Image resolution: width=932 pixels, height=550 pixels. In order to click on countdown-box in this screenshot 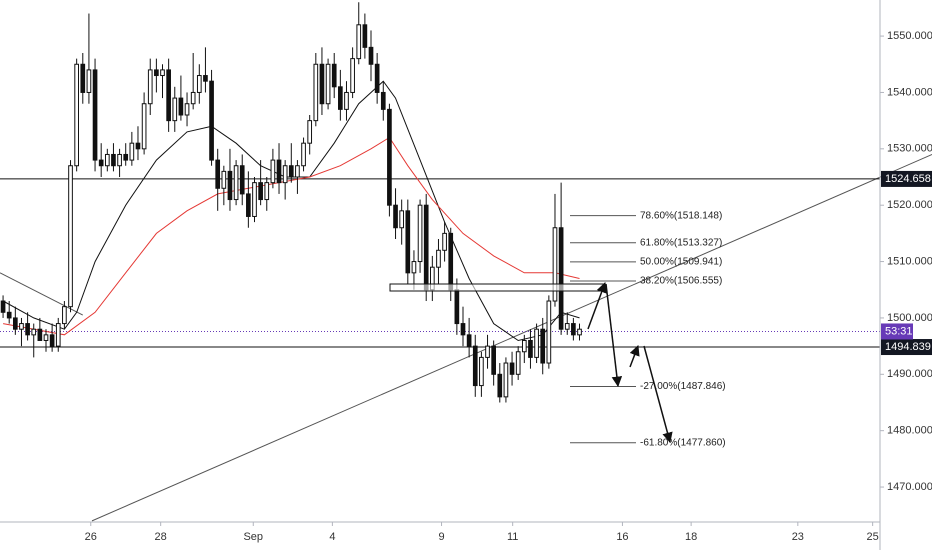, I will do `click(897, 331)`.